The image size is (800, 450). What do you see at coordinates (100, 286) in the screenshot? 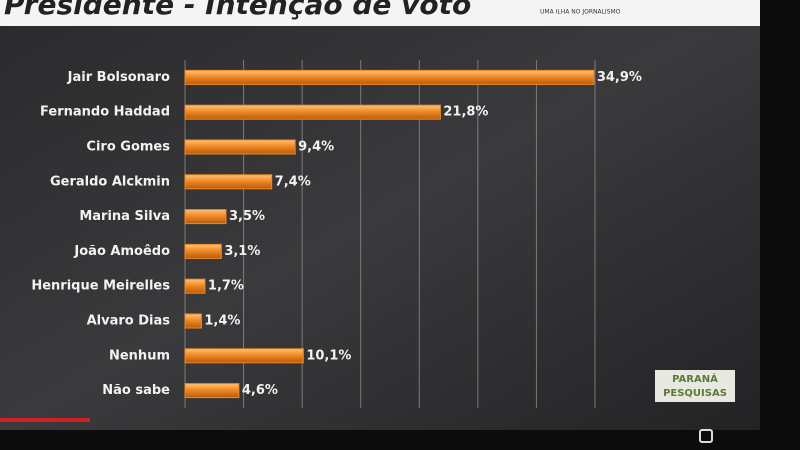
I see `category-label: Henrique Meirelles` at bounding box center [100, 286].